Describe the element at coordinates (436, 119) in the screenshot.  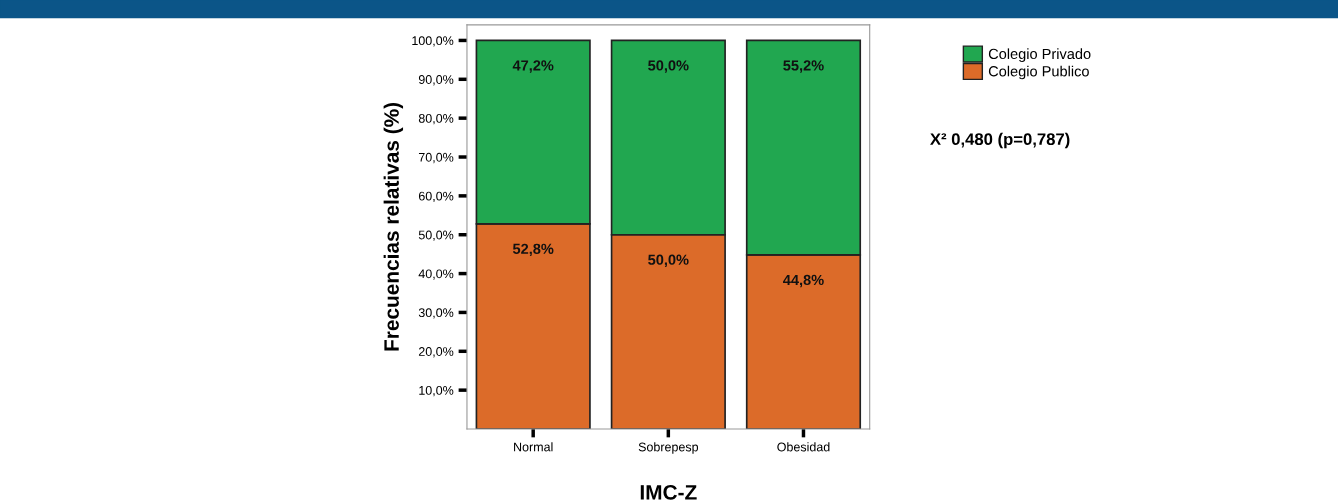
I see `y-tick-label: 80,0%` at that location.